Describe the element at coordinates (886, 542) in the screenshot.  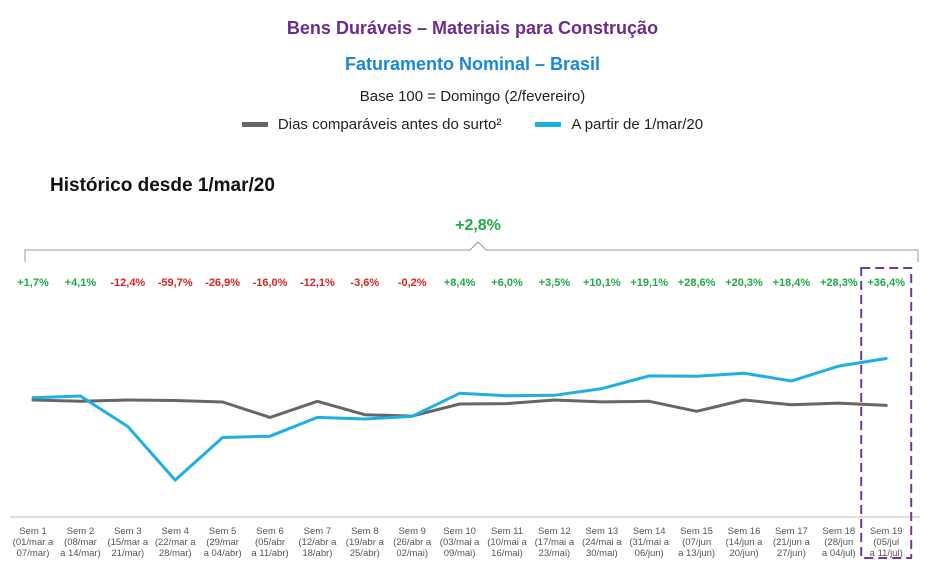
I see `x-tick-label: (05/jul` at that location.